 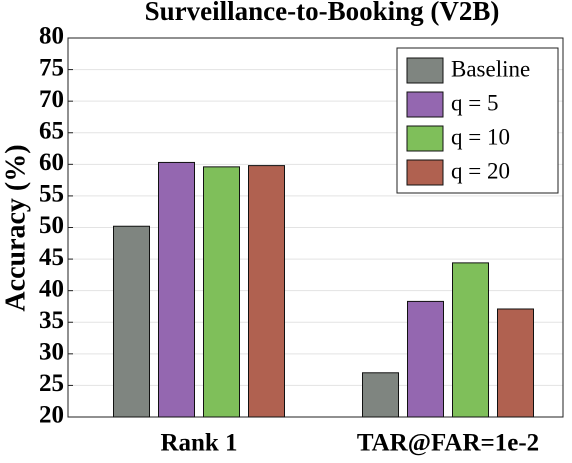 I want to click on x-tick-label: TAR@FAR=1e-2, so click(x=448, y=443).